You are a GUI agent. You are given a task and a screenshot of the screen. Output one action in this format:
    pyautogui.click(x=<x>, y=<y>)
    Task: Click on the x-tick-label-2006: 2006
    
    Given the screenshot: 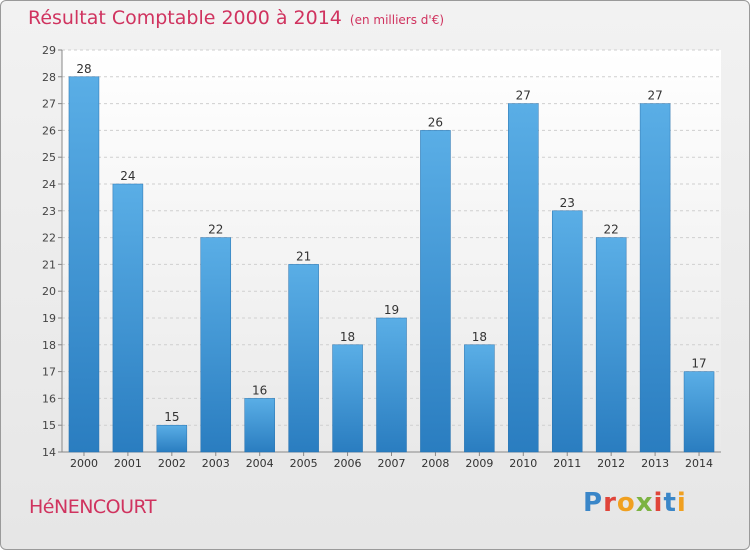 What is the action you would take?
    pyautogui.click(x=348, y=463)
    